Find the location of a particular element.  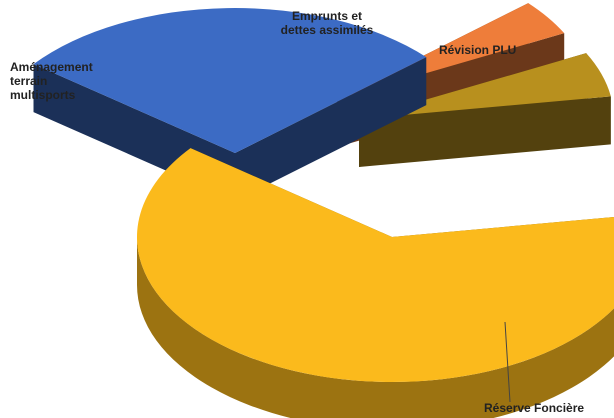

reserve-leader-line is located at coordinates (507, 362).